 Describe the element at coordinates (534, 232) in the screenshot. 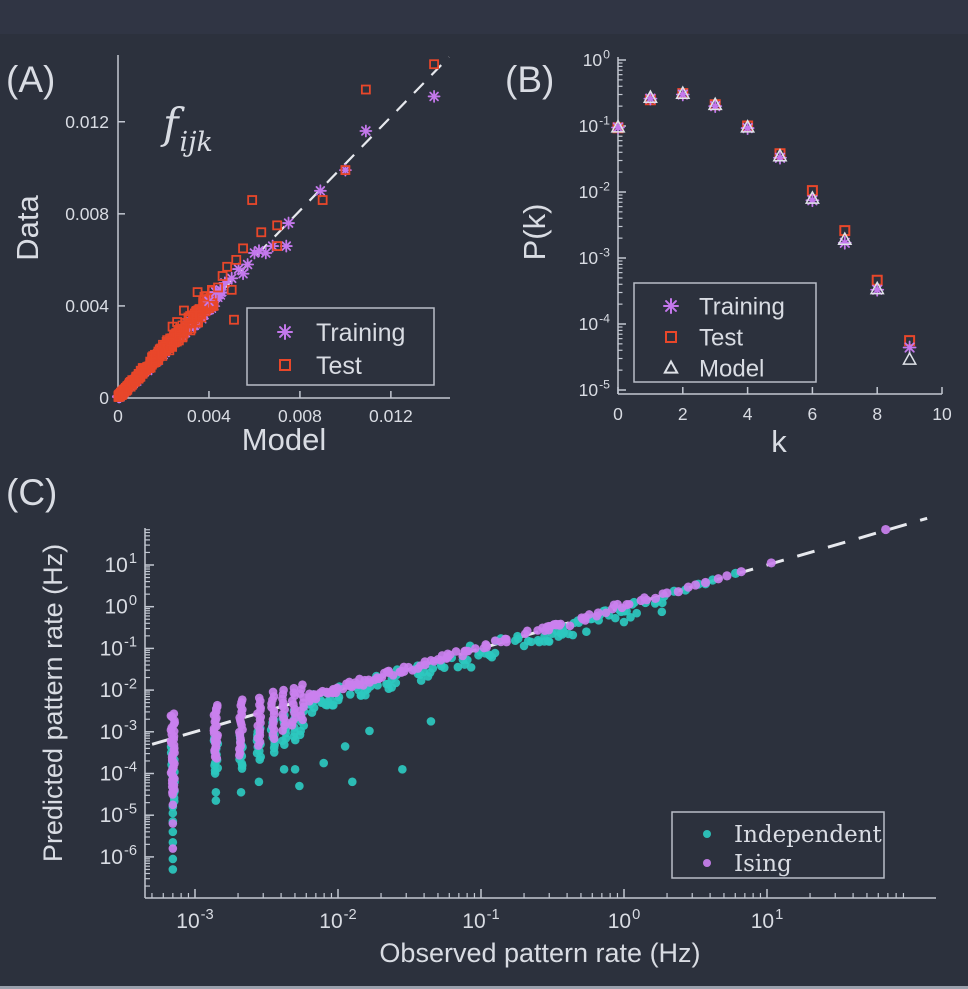

I see `panel-b-ylabel: P(k)` at that location.